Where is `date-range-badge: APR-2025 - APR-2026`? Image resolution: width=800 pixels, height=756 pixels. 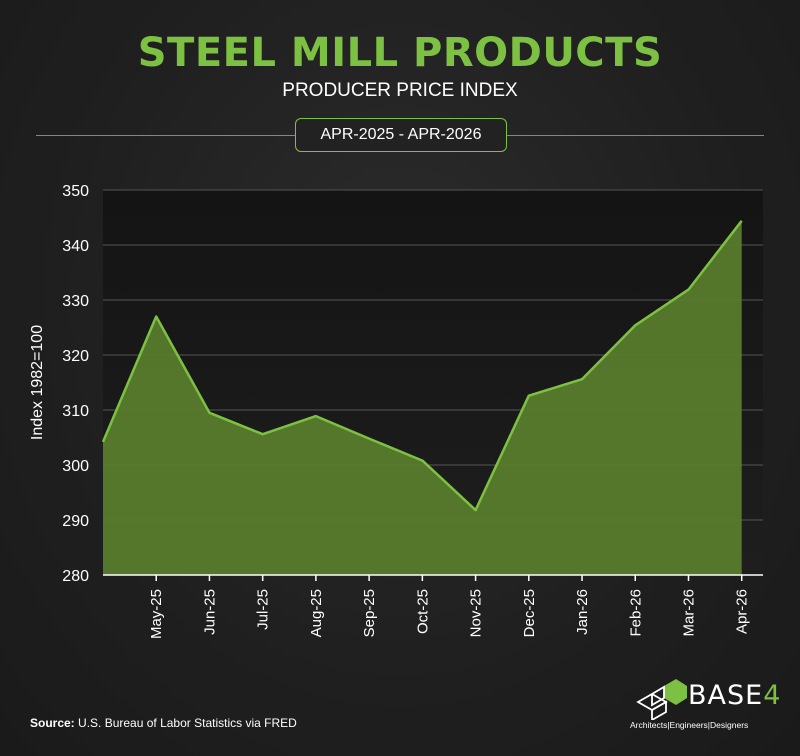
date-range-badge: APR-2025 - APR-2026 is located at coordinates (401, 135).